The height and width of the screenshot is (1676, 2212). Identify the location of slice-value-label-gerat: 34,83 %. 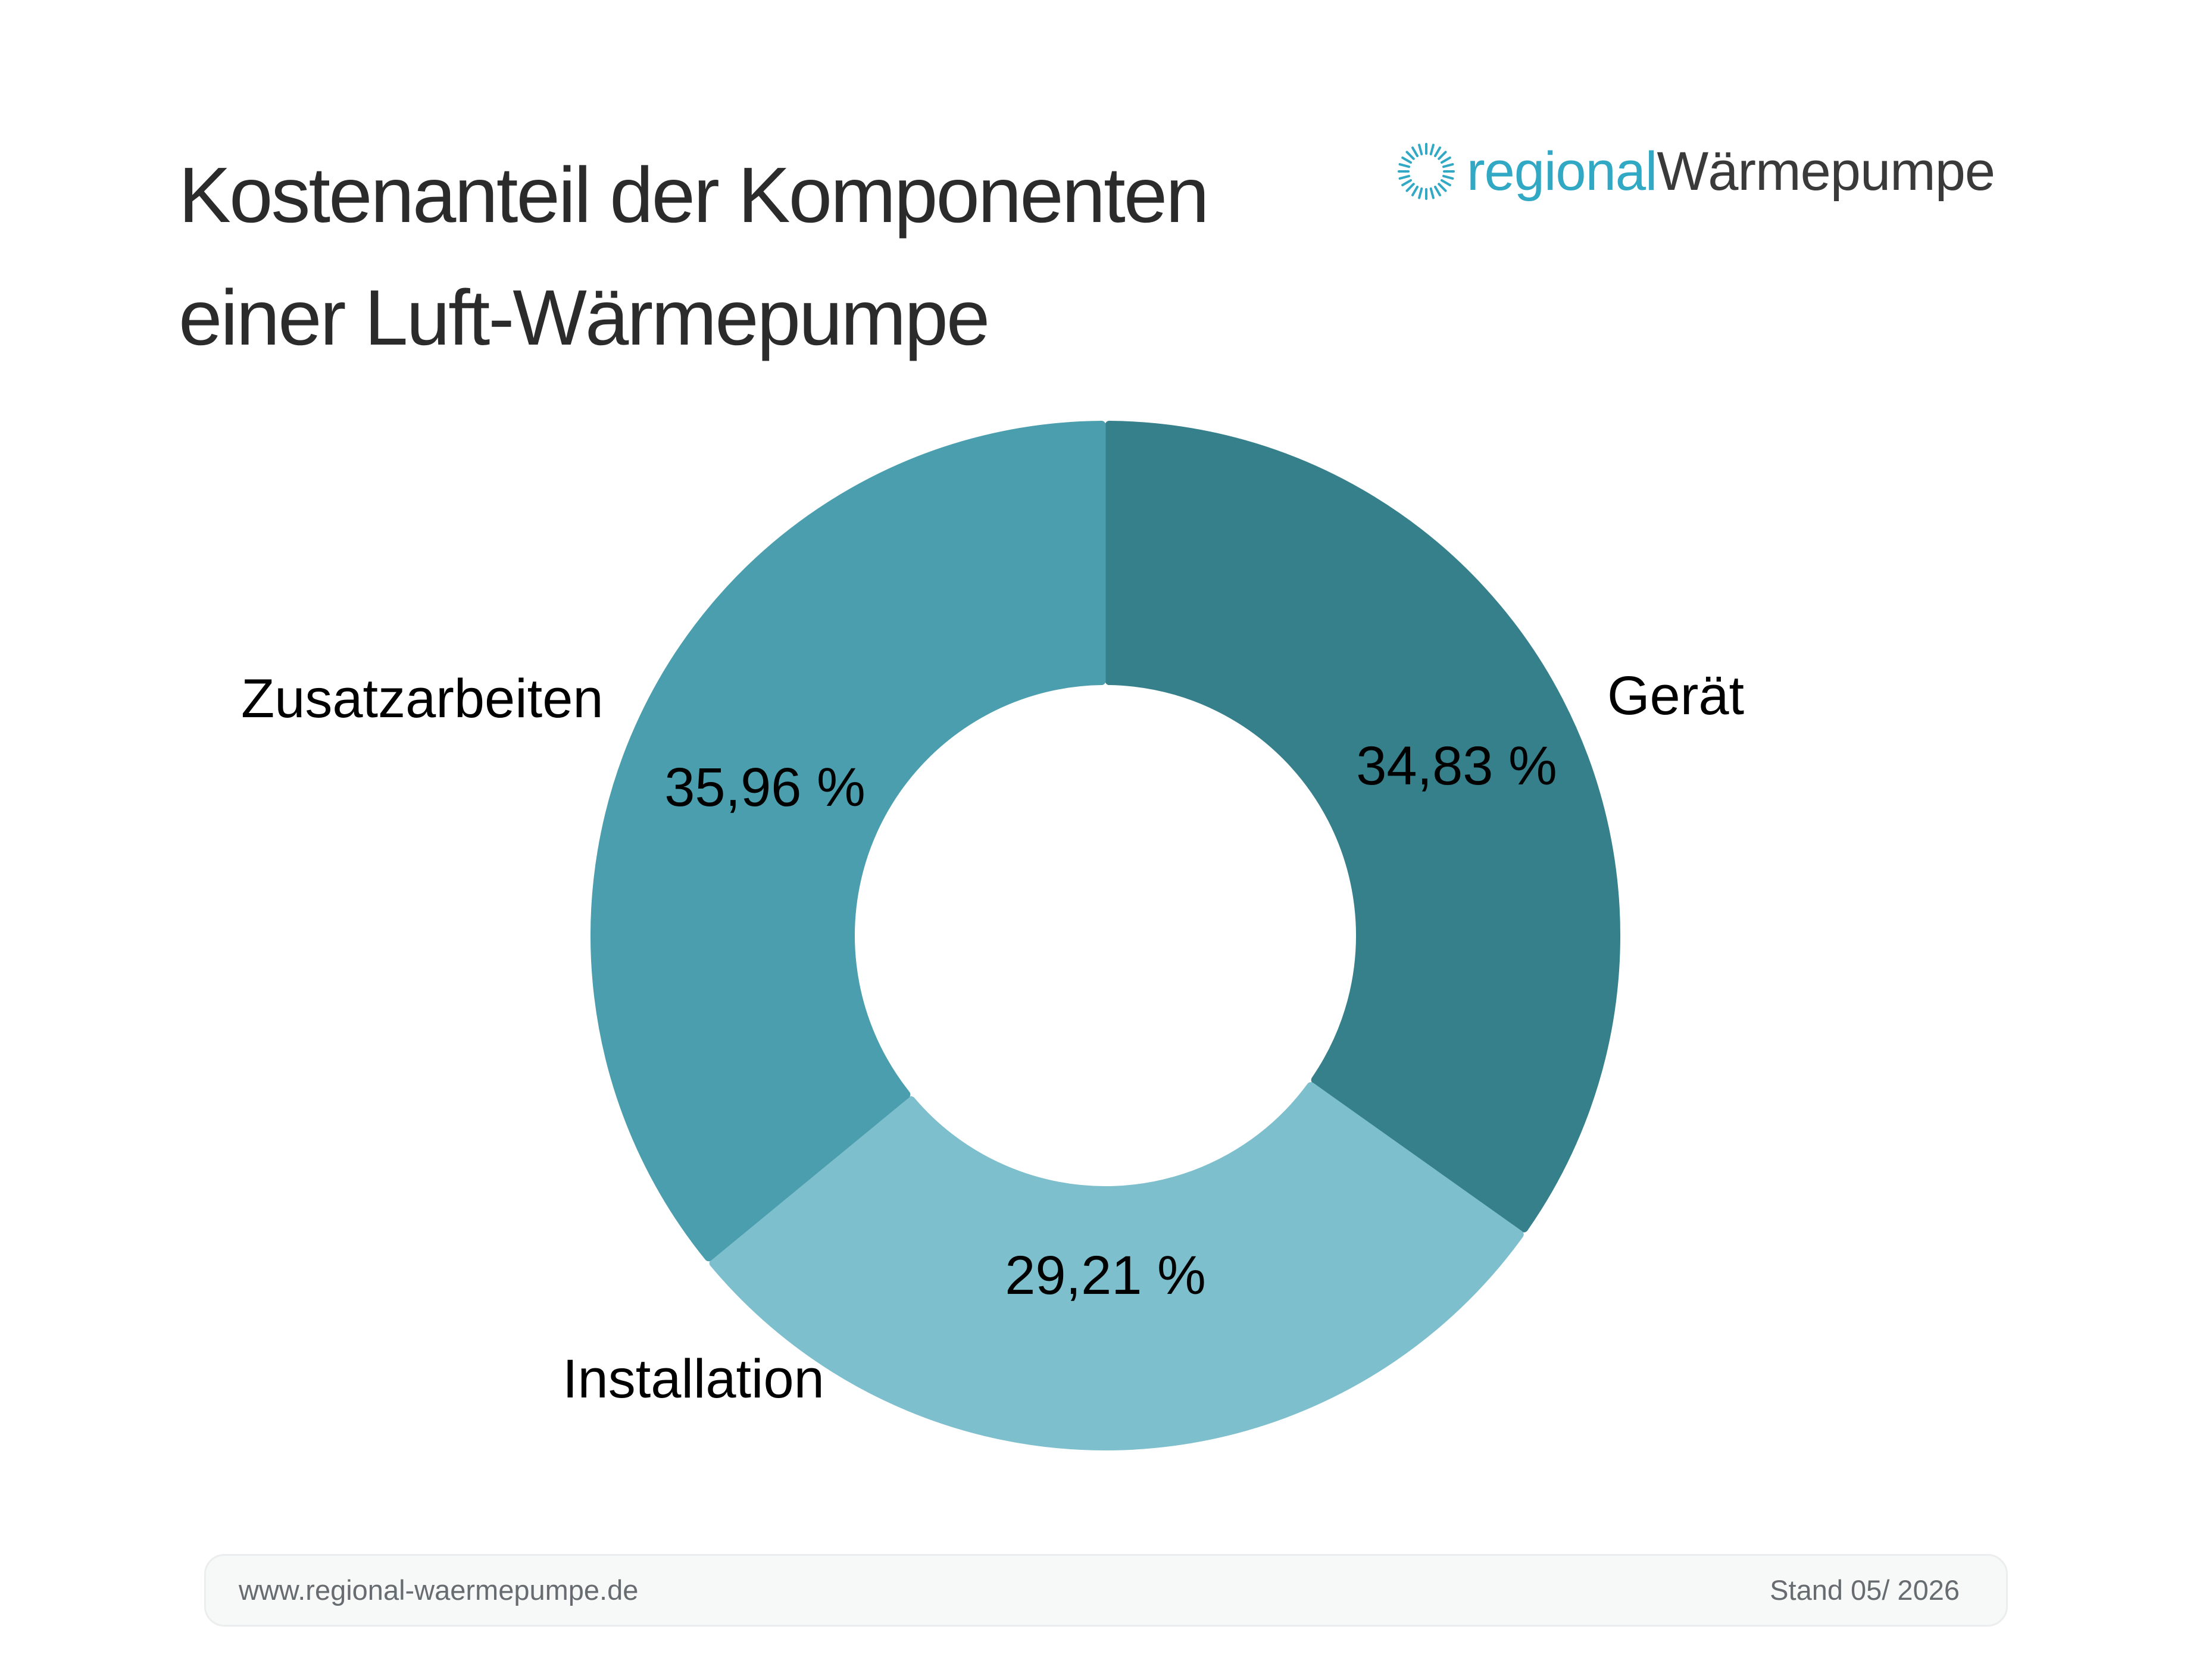
(1456, 766).